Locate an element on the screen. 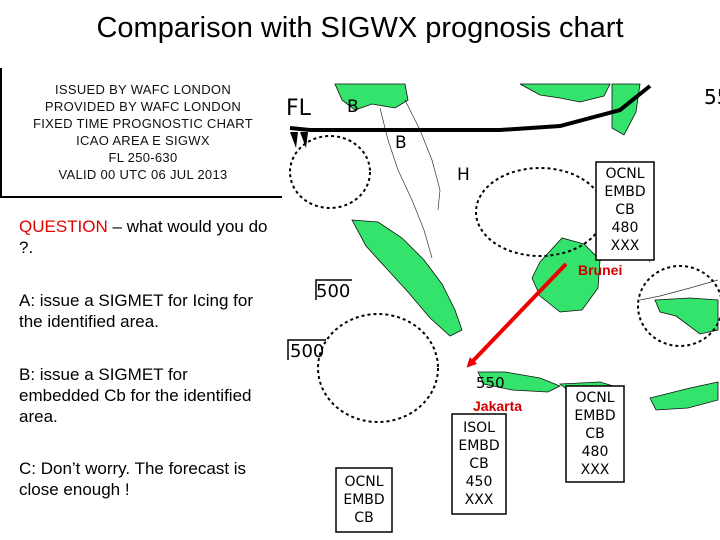 This screenshot has height=540, width=720. height-marker-500-lower: 500 is located at coordinates (306, 350).